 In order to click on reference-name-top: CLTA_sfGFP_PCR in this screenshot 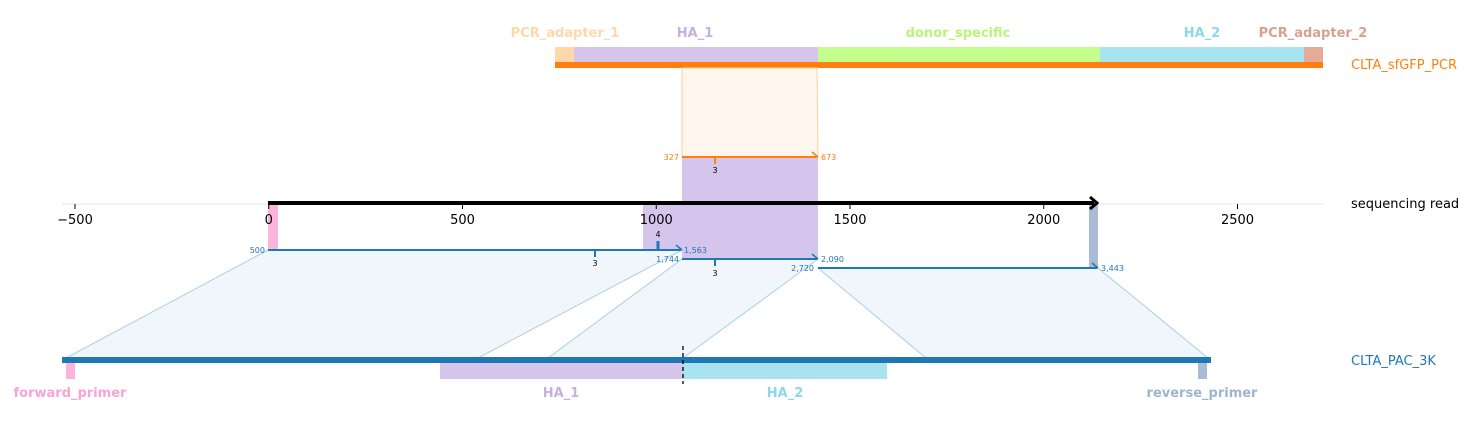, I will do `click(1404, 65)`.